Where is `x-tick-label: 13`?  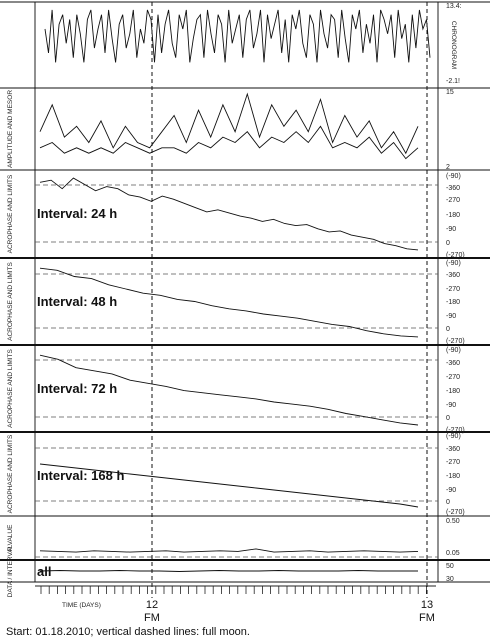
x-tick-label: 13 is located at coordinates (427, 605).